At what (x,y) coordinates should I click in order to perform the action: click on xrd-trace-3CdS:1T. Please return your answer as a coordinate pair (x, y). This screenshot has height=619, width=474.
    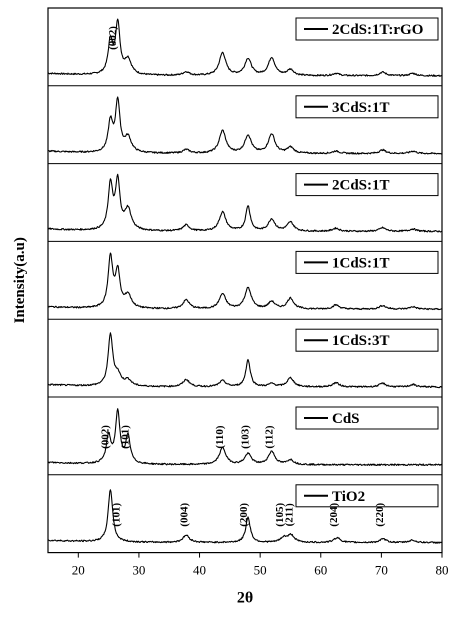
    Looking at the image, I should click on (245, 125).